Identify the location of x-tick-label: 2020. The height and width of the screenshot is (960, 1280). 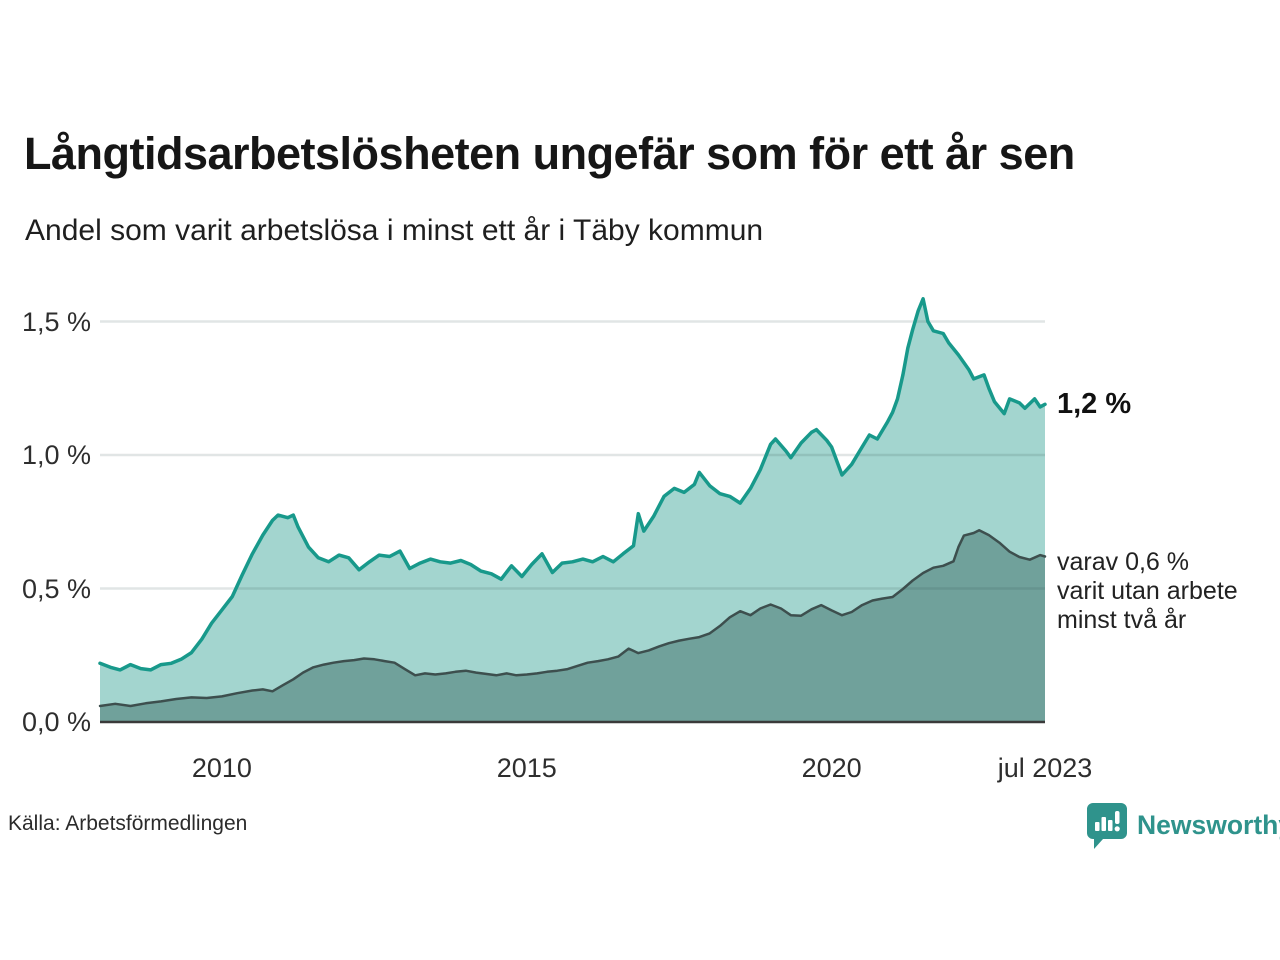
(831, 768).